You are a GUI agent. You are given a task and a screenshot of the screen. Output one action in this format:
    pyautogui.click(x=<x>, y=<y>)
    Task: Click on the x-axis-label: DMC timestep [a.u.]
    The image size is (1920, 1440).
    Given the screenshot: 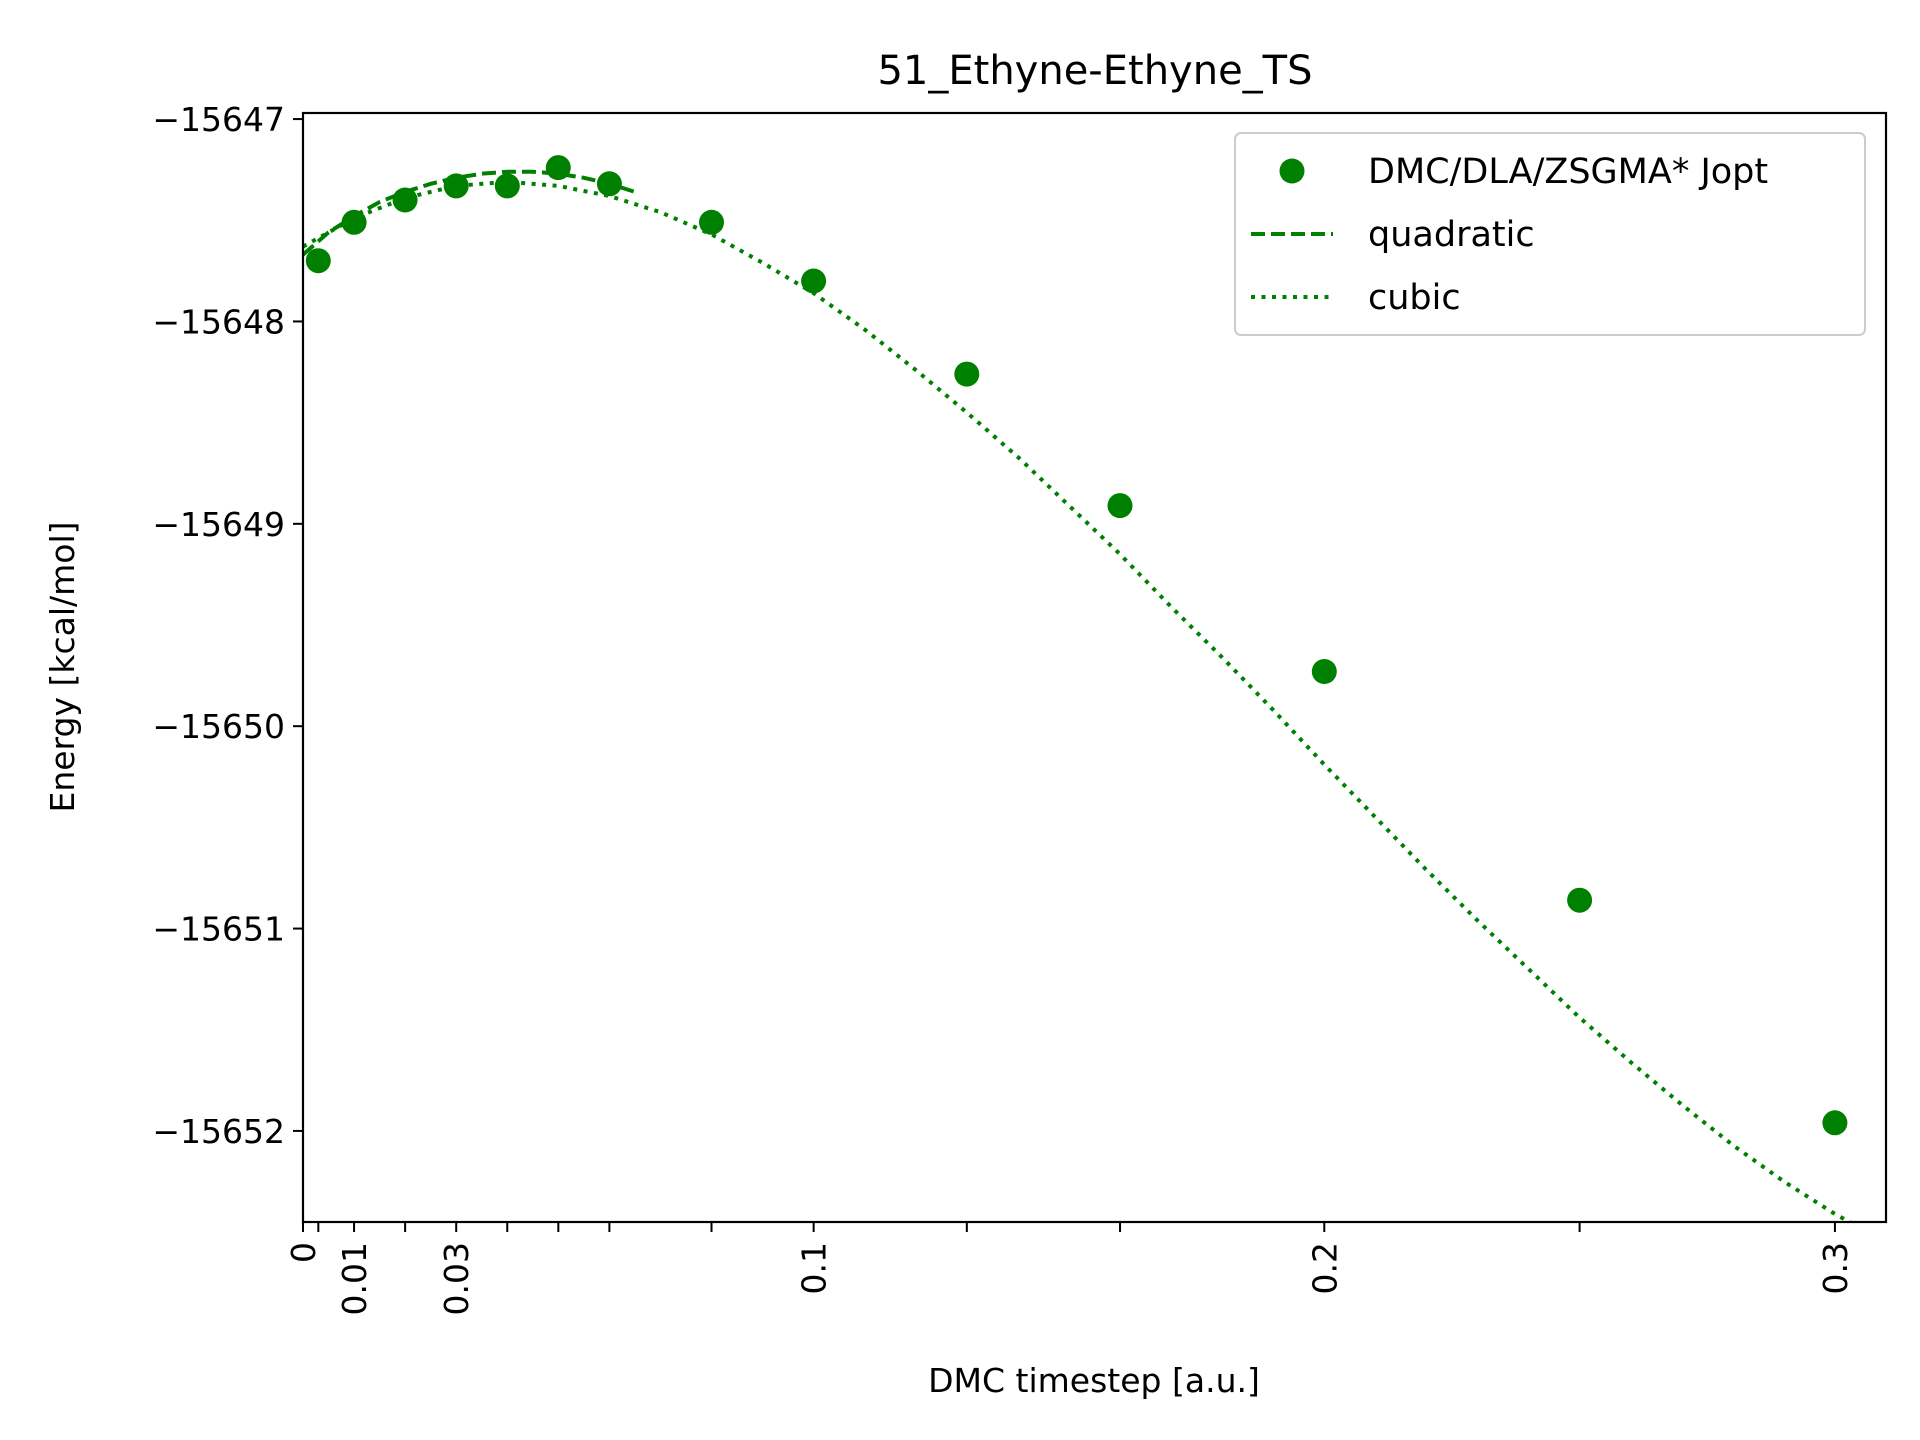 What is the action you would take?
    pyautogui.click(x=1094, y=1380)
    